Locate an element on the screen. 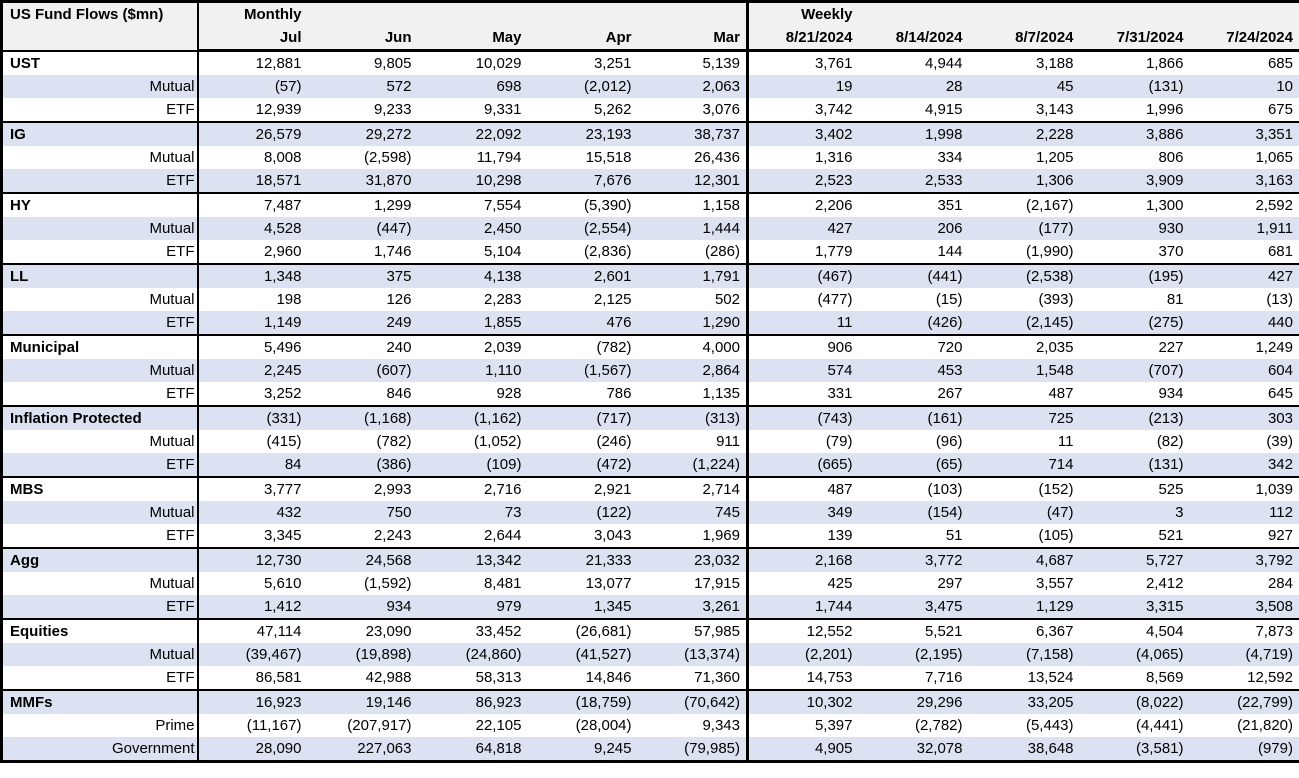  value-cell: 112 is located at coordinates (1244, 512).